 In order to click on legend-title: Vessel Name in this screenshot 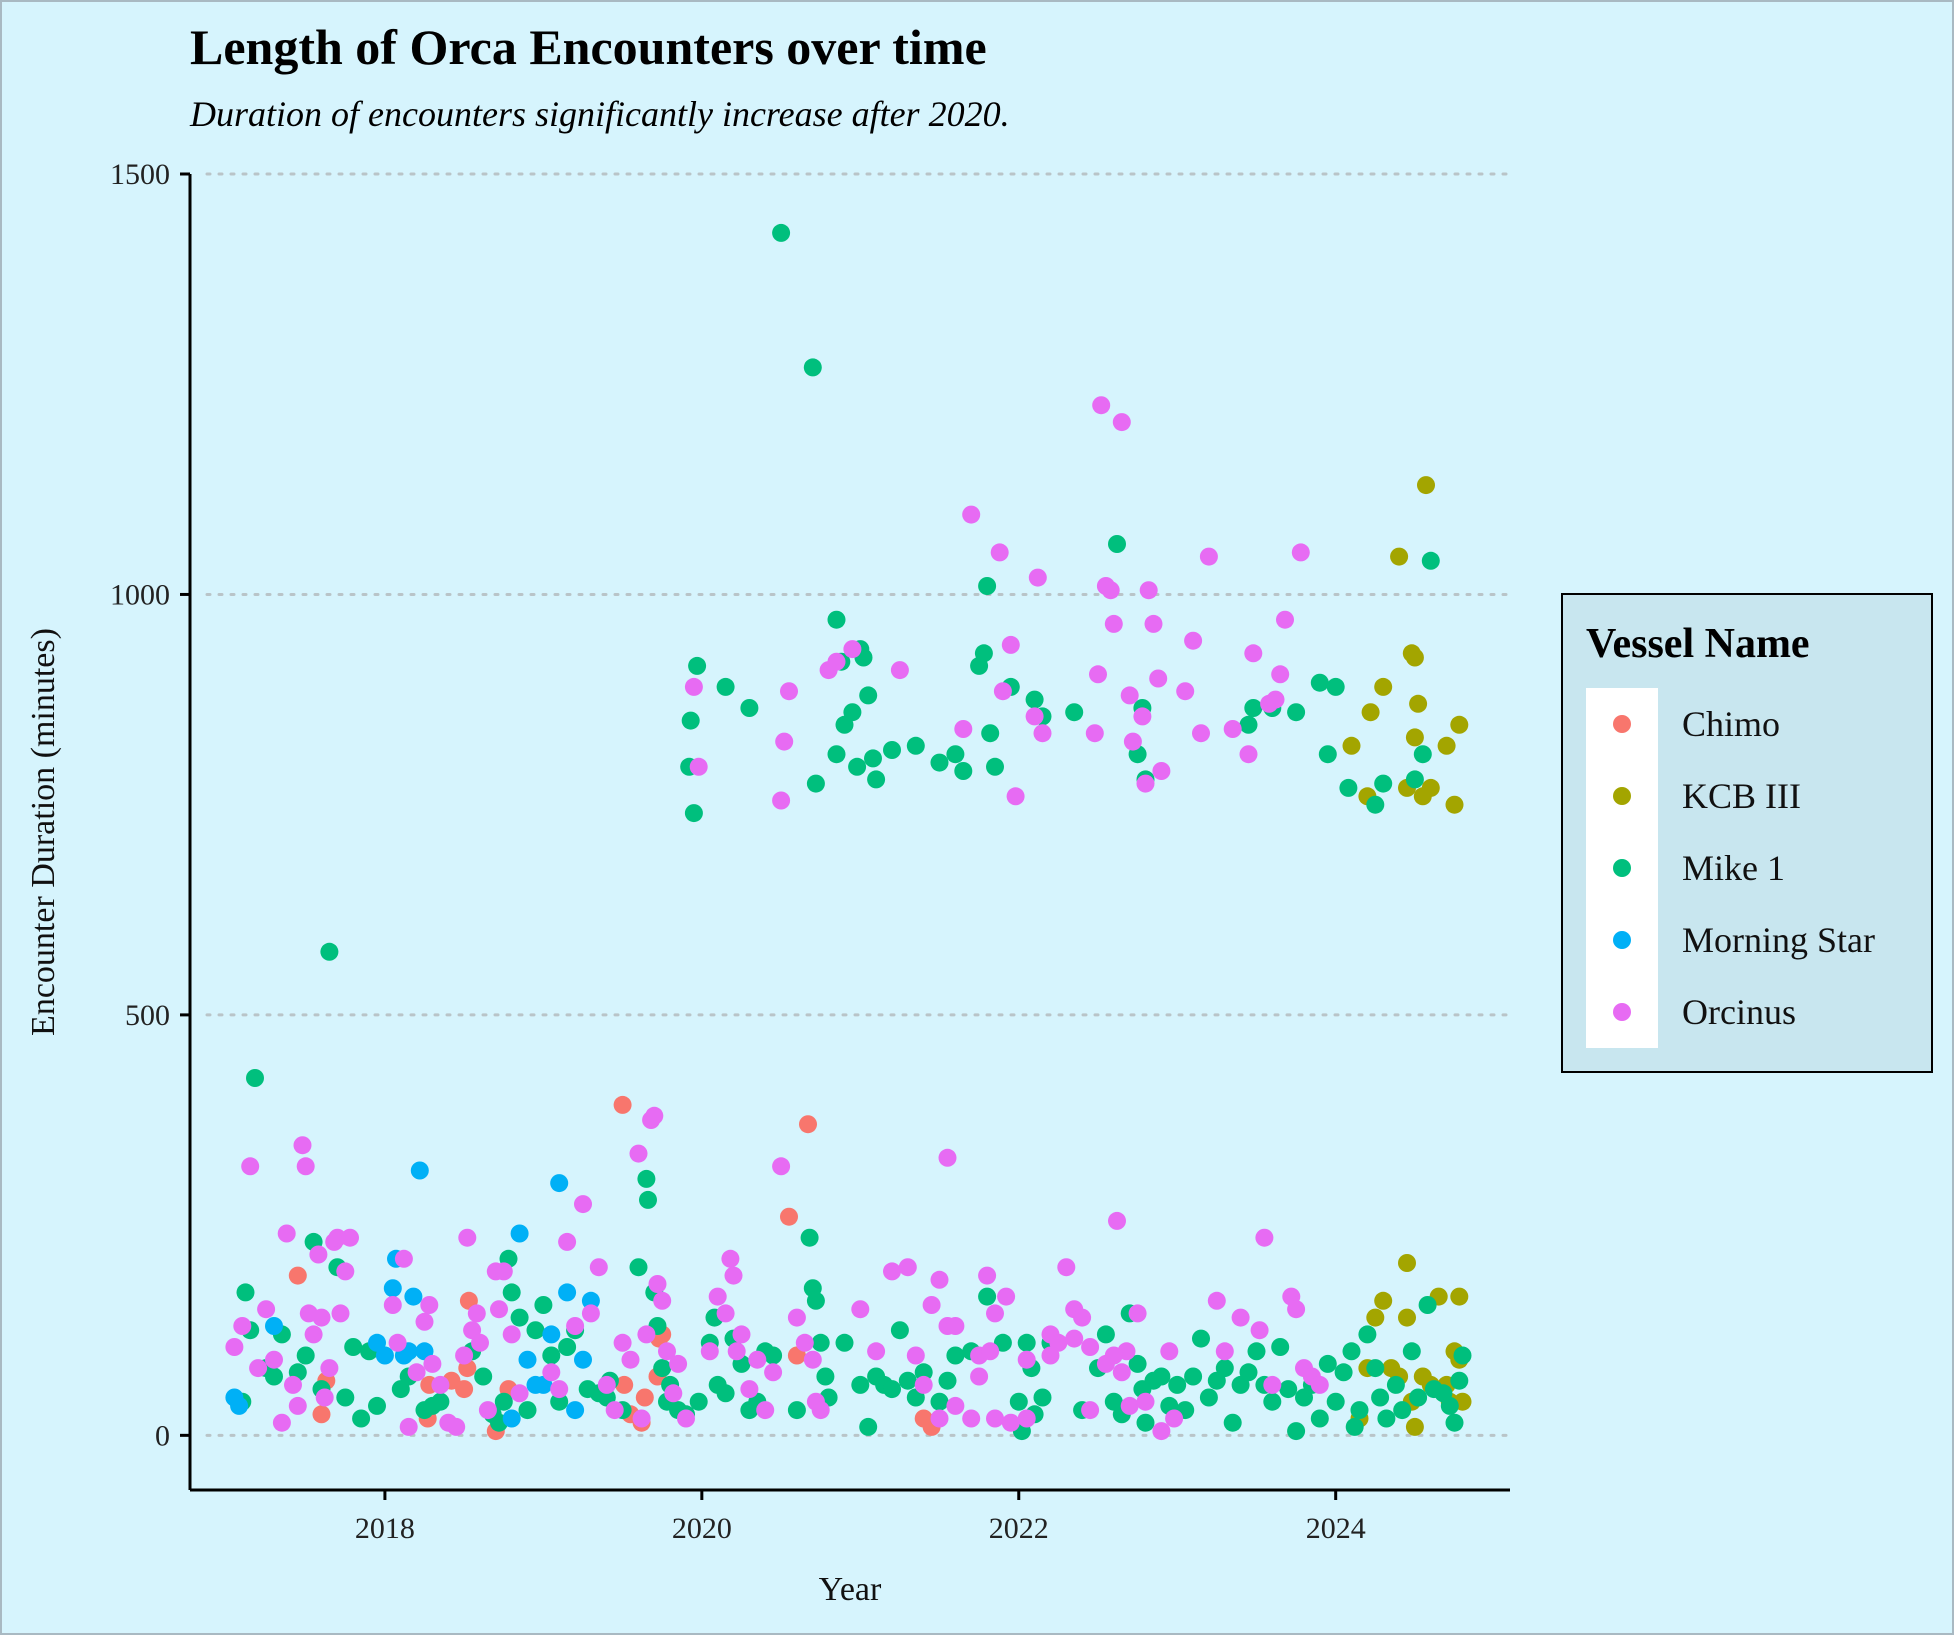, I will do `click(1698, 644)`.